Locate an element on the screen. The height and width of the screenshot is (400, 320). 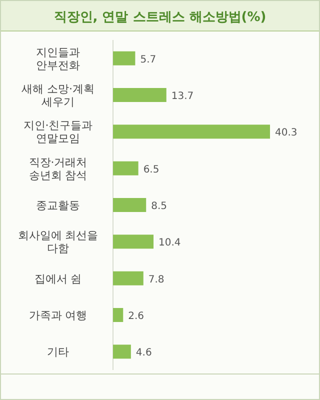
y-tick-label: 회사일에 최선을 다함 is located at coordinates (58, 242).